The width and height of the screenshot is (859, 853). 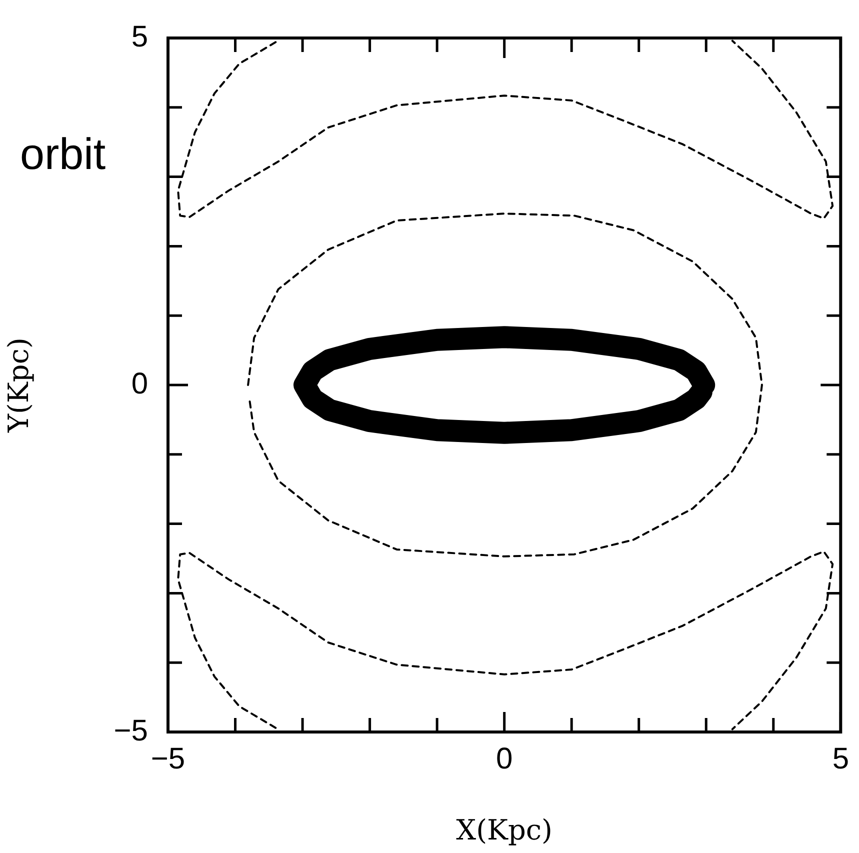 I want to click on y-tick-label: 5, so click(x=139, y=37).